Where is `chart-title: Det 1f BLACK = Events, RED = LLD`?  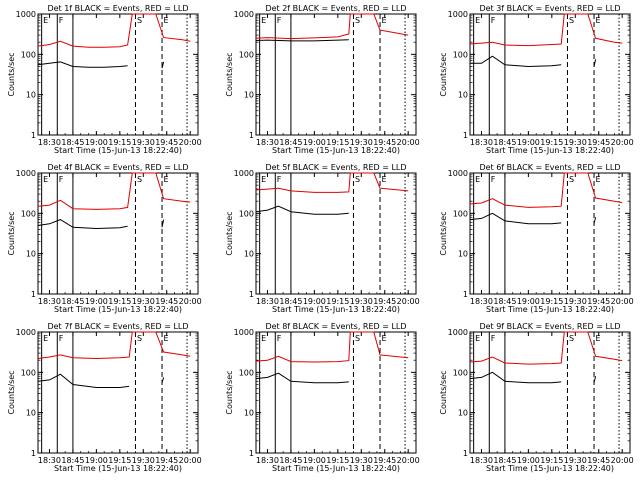 chart-title: Det 1f BLACK = Events, RED = LLD is located at coordinates (117, 8).